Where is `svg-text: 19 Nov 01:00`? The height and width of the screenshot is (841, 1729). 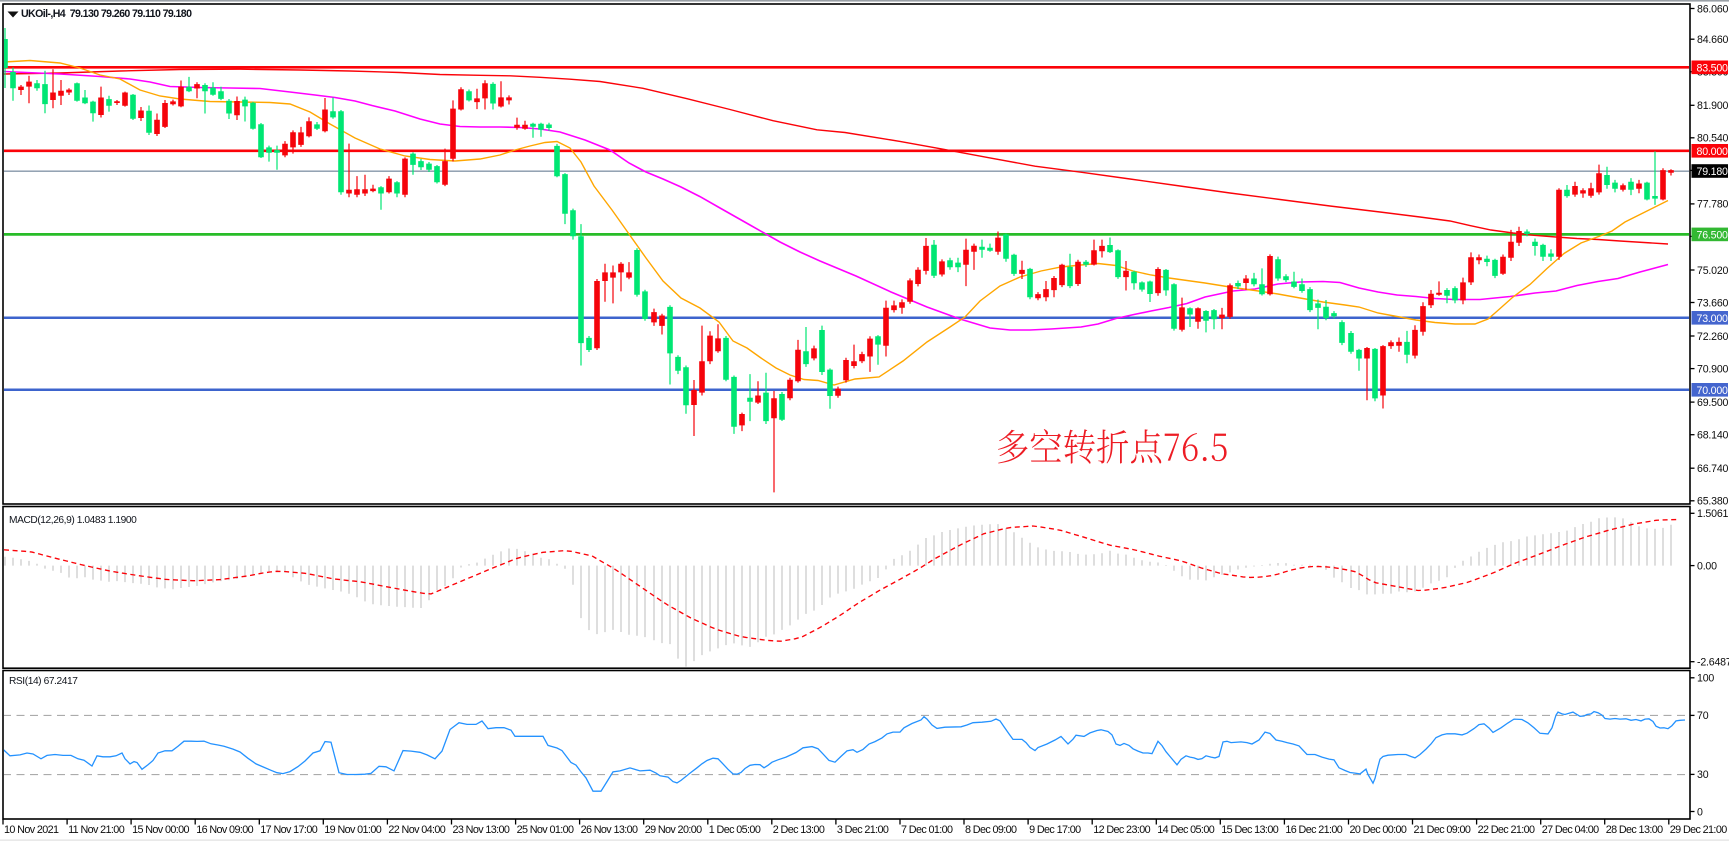
svg-text: 19 Nov 01:00 is located at coordinates (352, 830).